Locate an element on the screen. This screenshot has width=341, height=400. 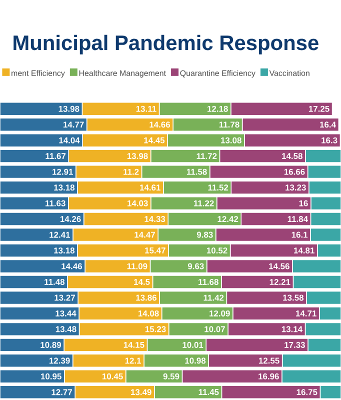
data-label: 15.47 is located at coordinates (155, 251).